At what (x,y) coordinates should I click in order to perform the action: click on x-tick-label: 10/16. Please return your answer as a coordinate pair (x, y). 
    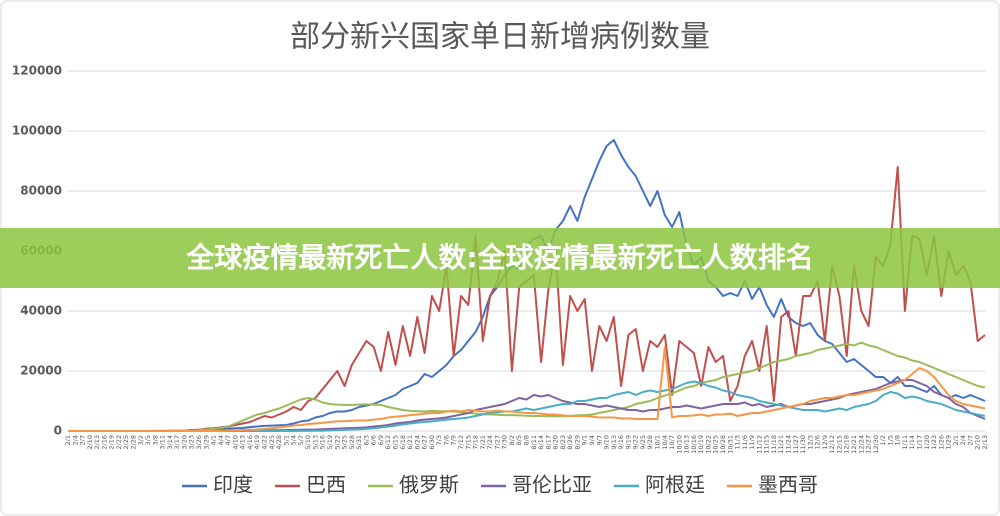
    Looking at the image, I should click on (694, 444).